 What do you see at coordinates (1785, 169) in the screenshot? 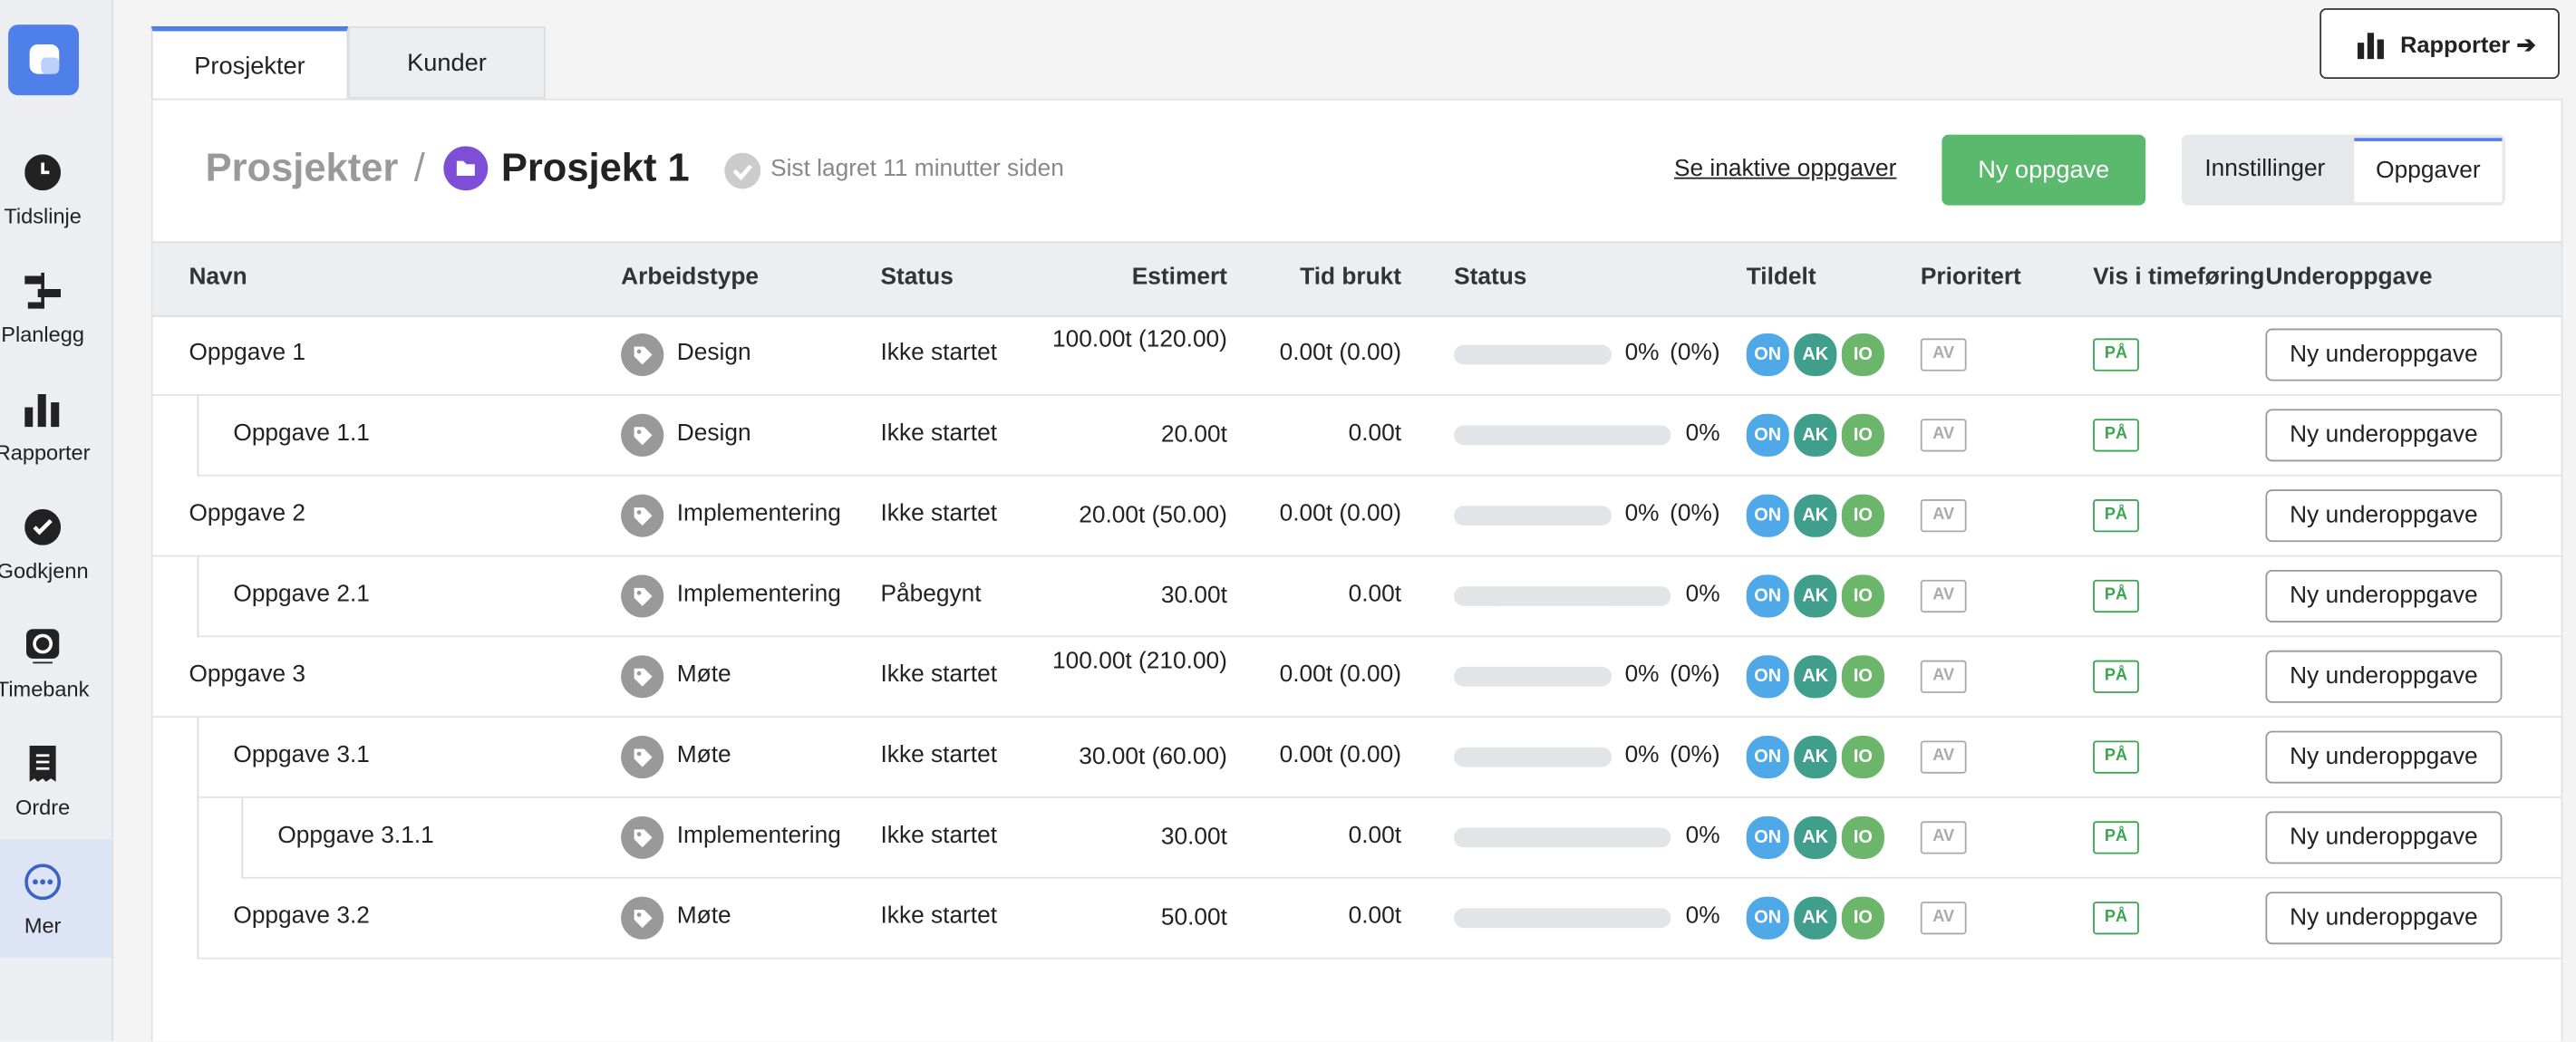
I see `inactive-link: Se inaktive oppgaver` at bounding box center [1785, 169].